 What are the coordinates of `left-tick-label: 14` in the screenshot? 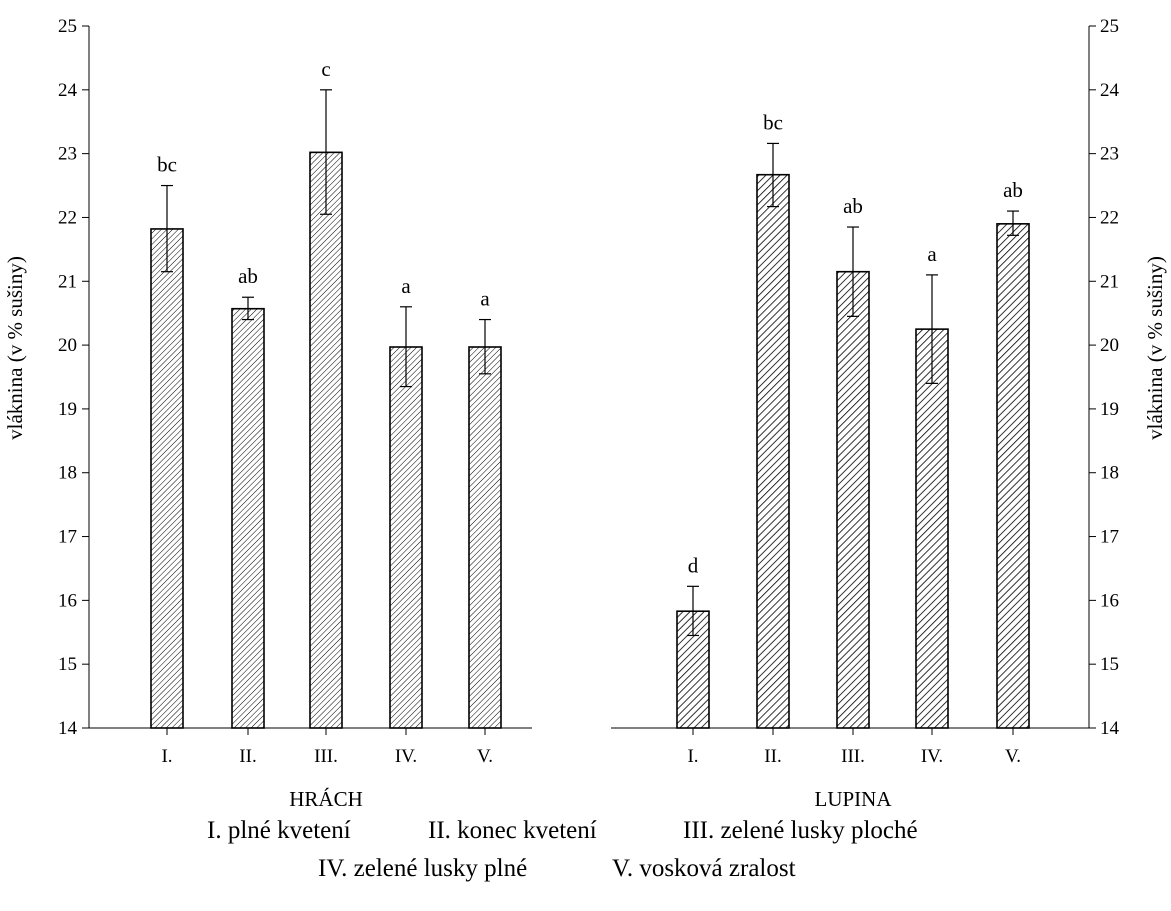 It's located at (68, 728).